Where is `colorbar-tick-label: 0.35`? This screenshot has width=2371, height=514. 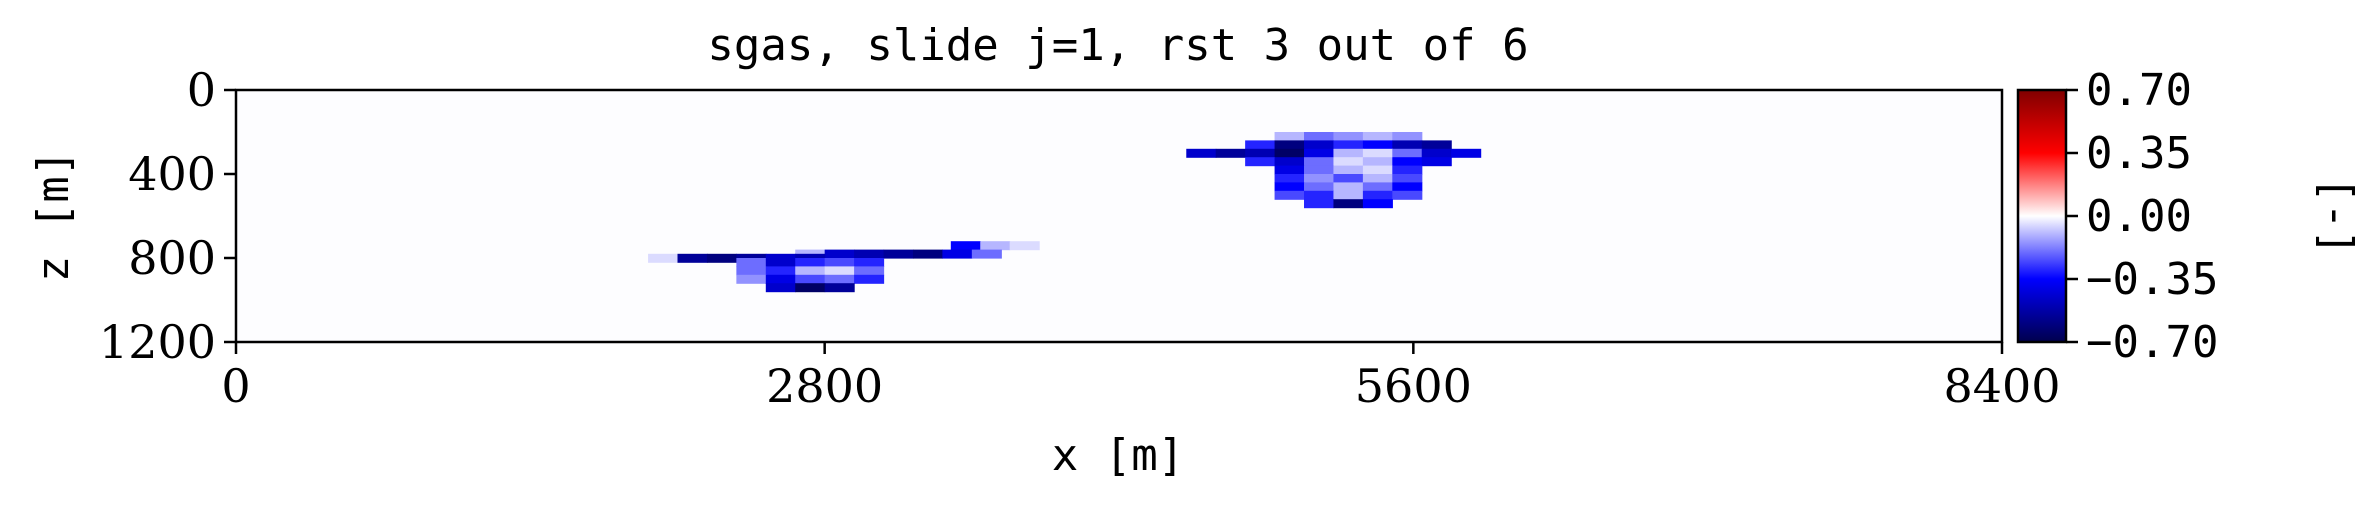 colorbar-tick-label: 0.35 is located at coordinates (2139, 153).